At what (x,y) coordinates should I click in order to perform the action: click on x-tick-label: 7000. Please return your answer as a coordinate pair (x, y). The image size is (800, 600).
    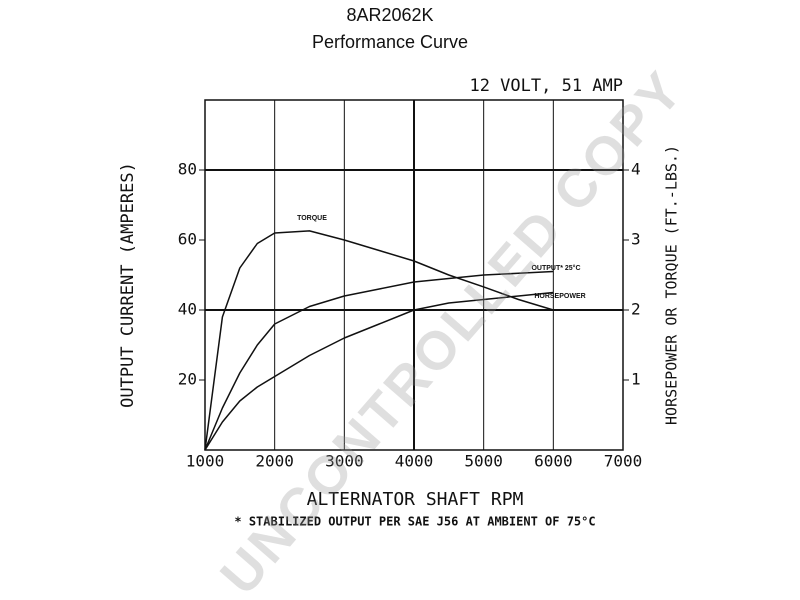
    Looking at the image, I should click on (623, 461).